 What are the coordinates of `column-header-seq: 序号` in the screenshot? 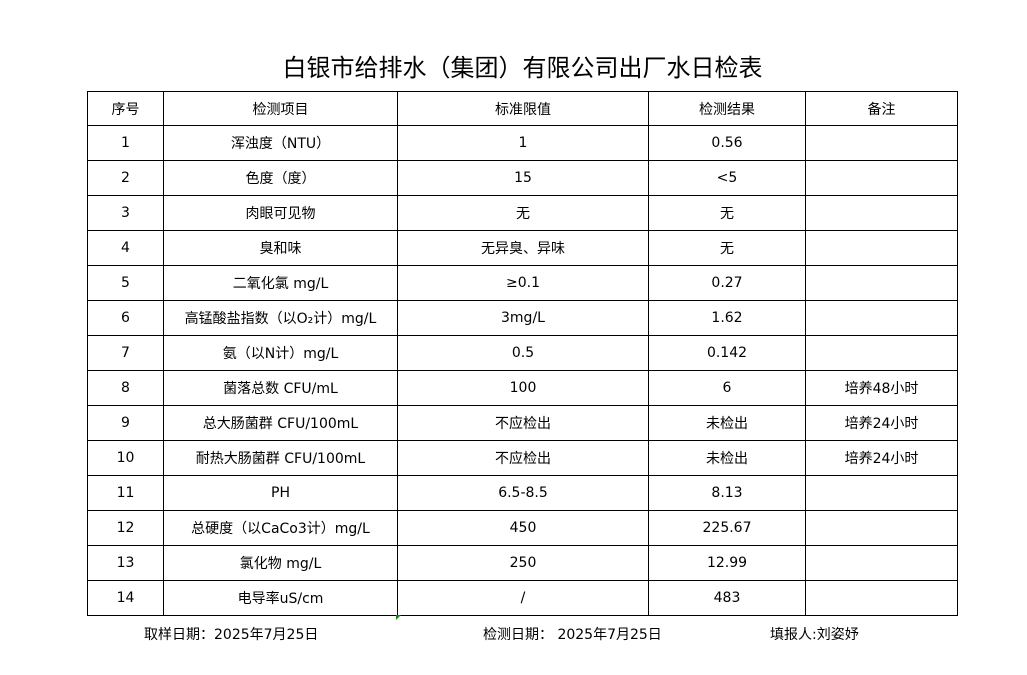 It's located at (125, 108).